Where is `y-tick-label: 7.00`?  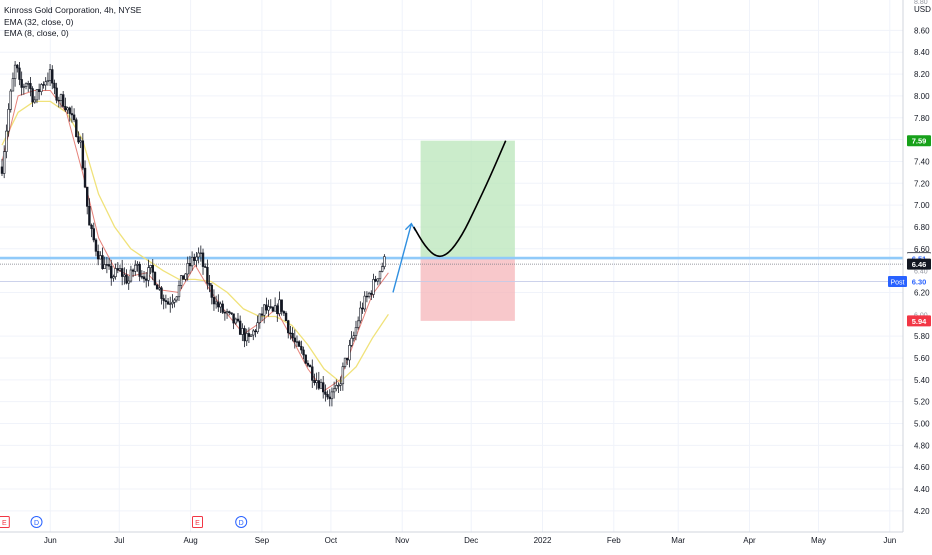 y-tick-label: 7.00 is located at coordinates (922, 205).